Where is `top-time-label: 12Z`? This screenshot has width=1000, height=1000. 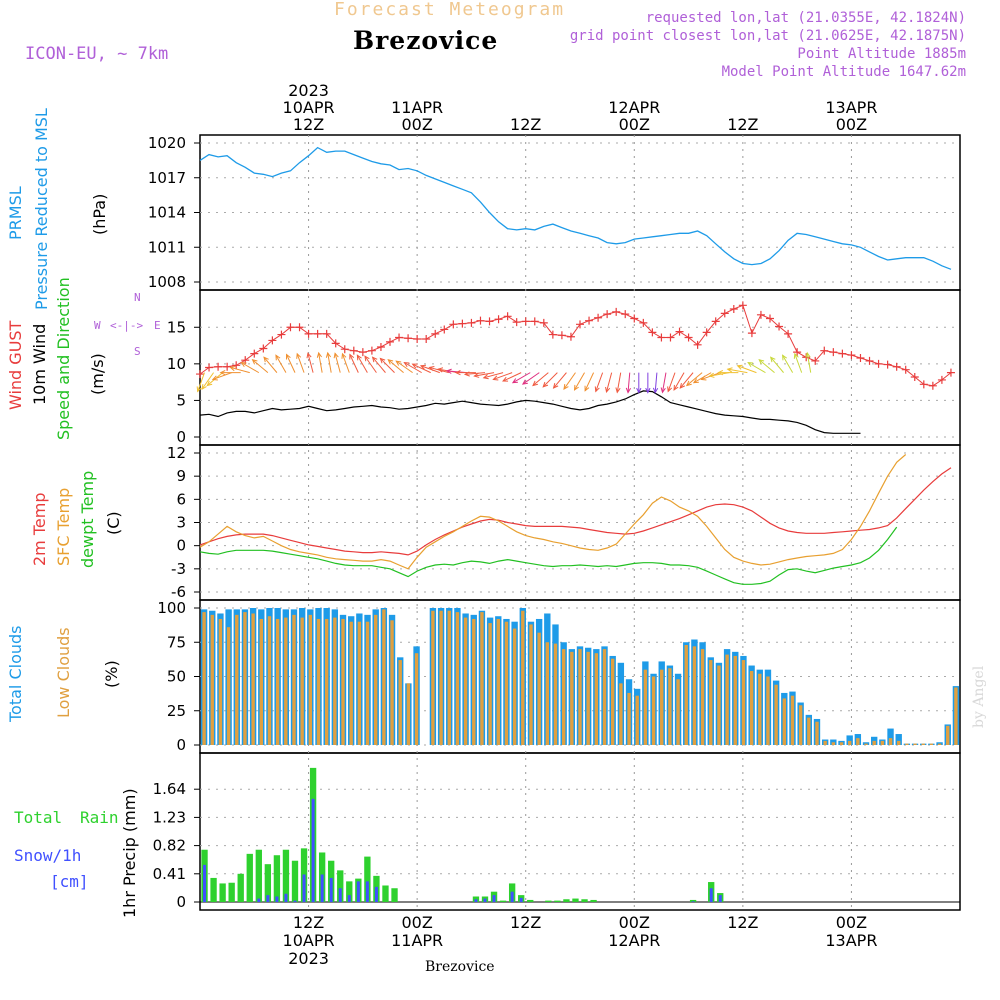
top-time-label: 12Z is located at coordinates (308, 124).